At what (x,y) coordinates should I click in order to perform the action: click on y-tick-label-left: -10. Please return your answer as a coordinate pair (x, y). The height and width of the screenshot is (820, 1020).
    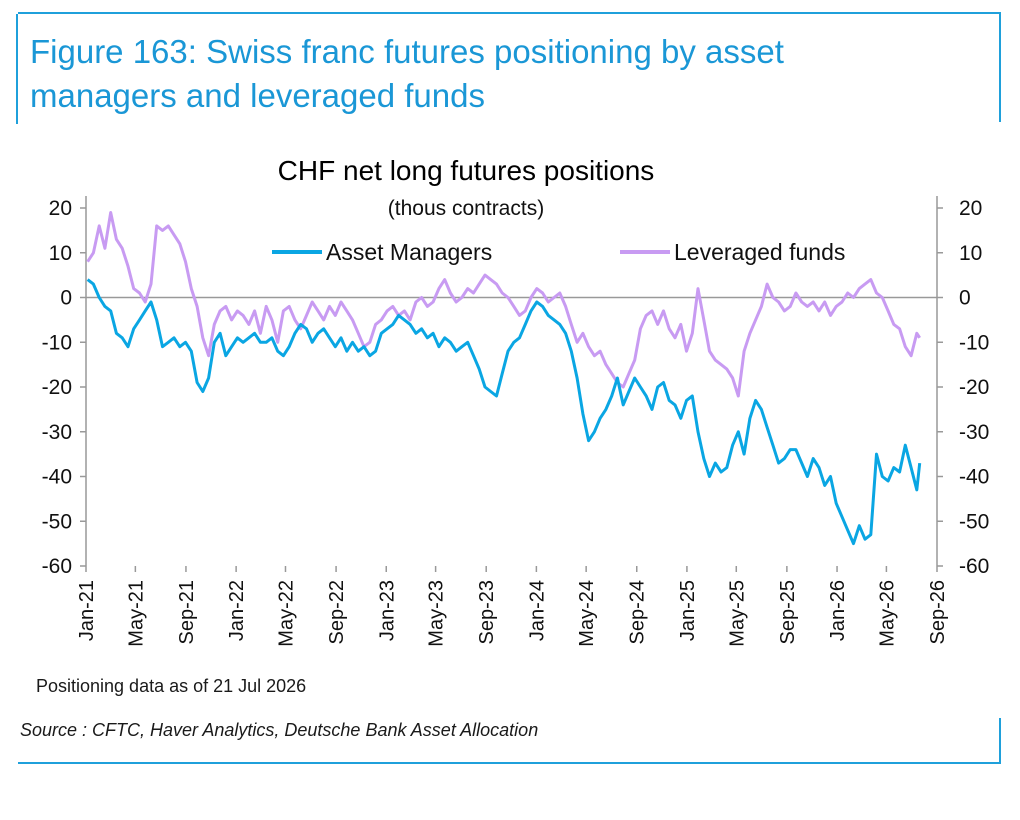
    Looking at the image, I should click on (57, 342).